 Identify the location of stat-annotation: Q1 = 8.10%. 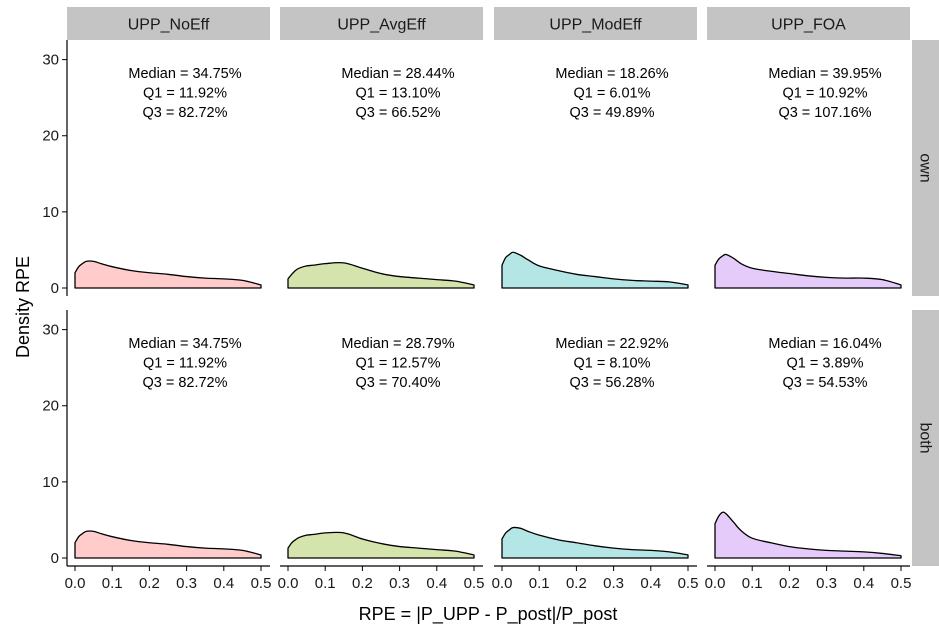
(612, 364).